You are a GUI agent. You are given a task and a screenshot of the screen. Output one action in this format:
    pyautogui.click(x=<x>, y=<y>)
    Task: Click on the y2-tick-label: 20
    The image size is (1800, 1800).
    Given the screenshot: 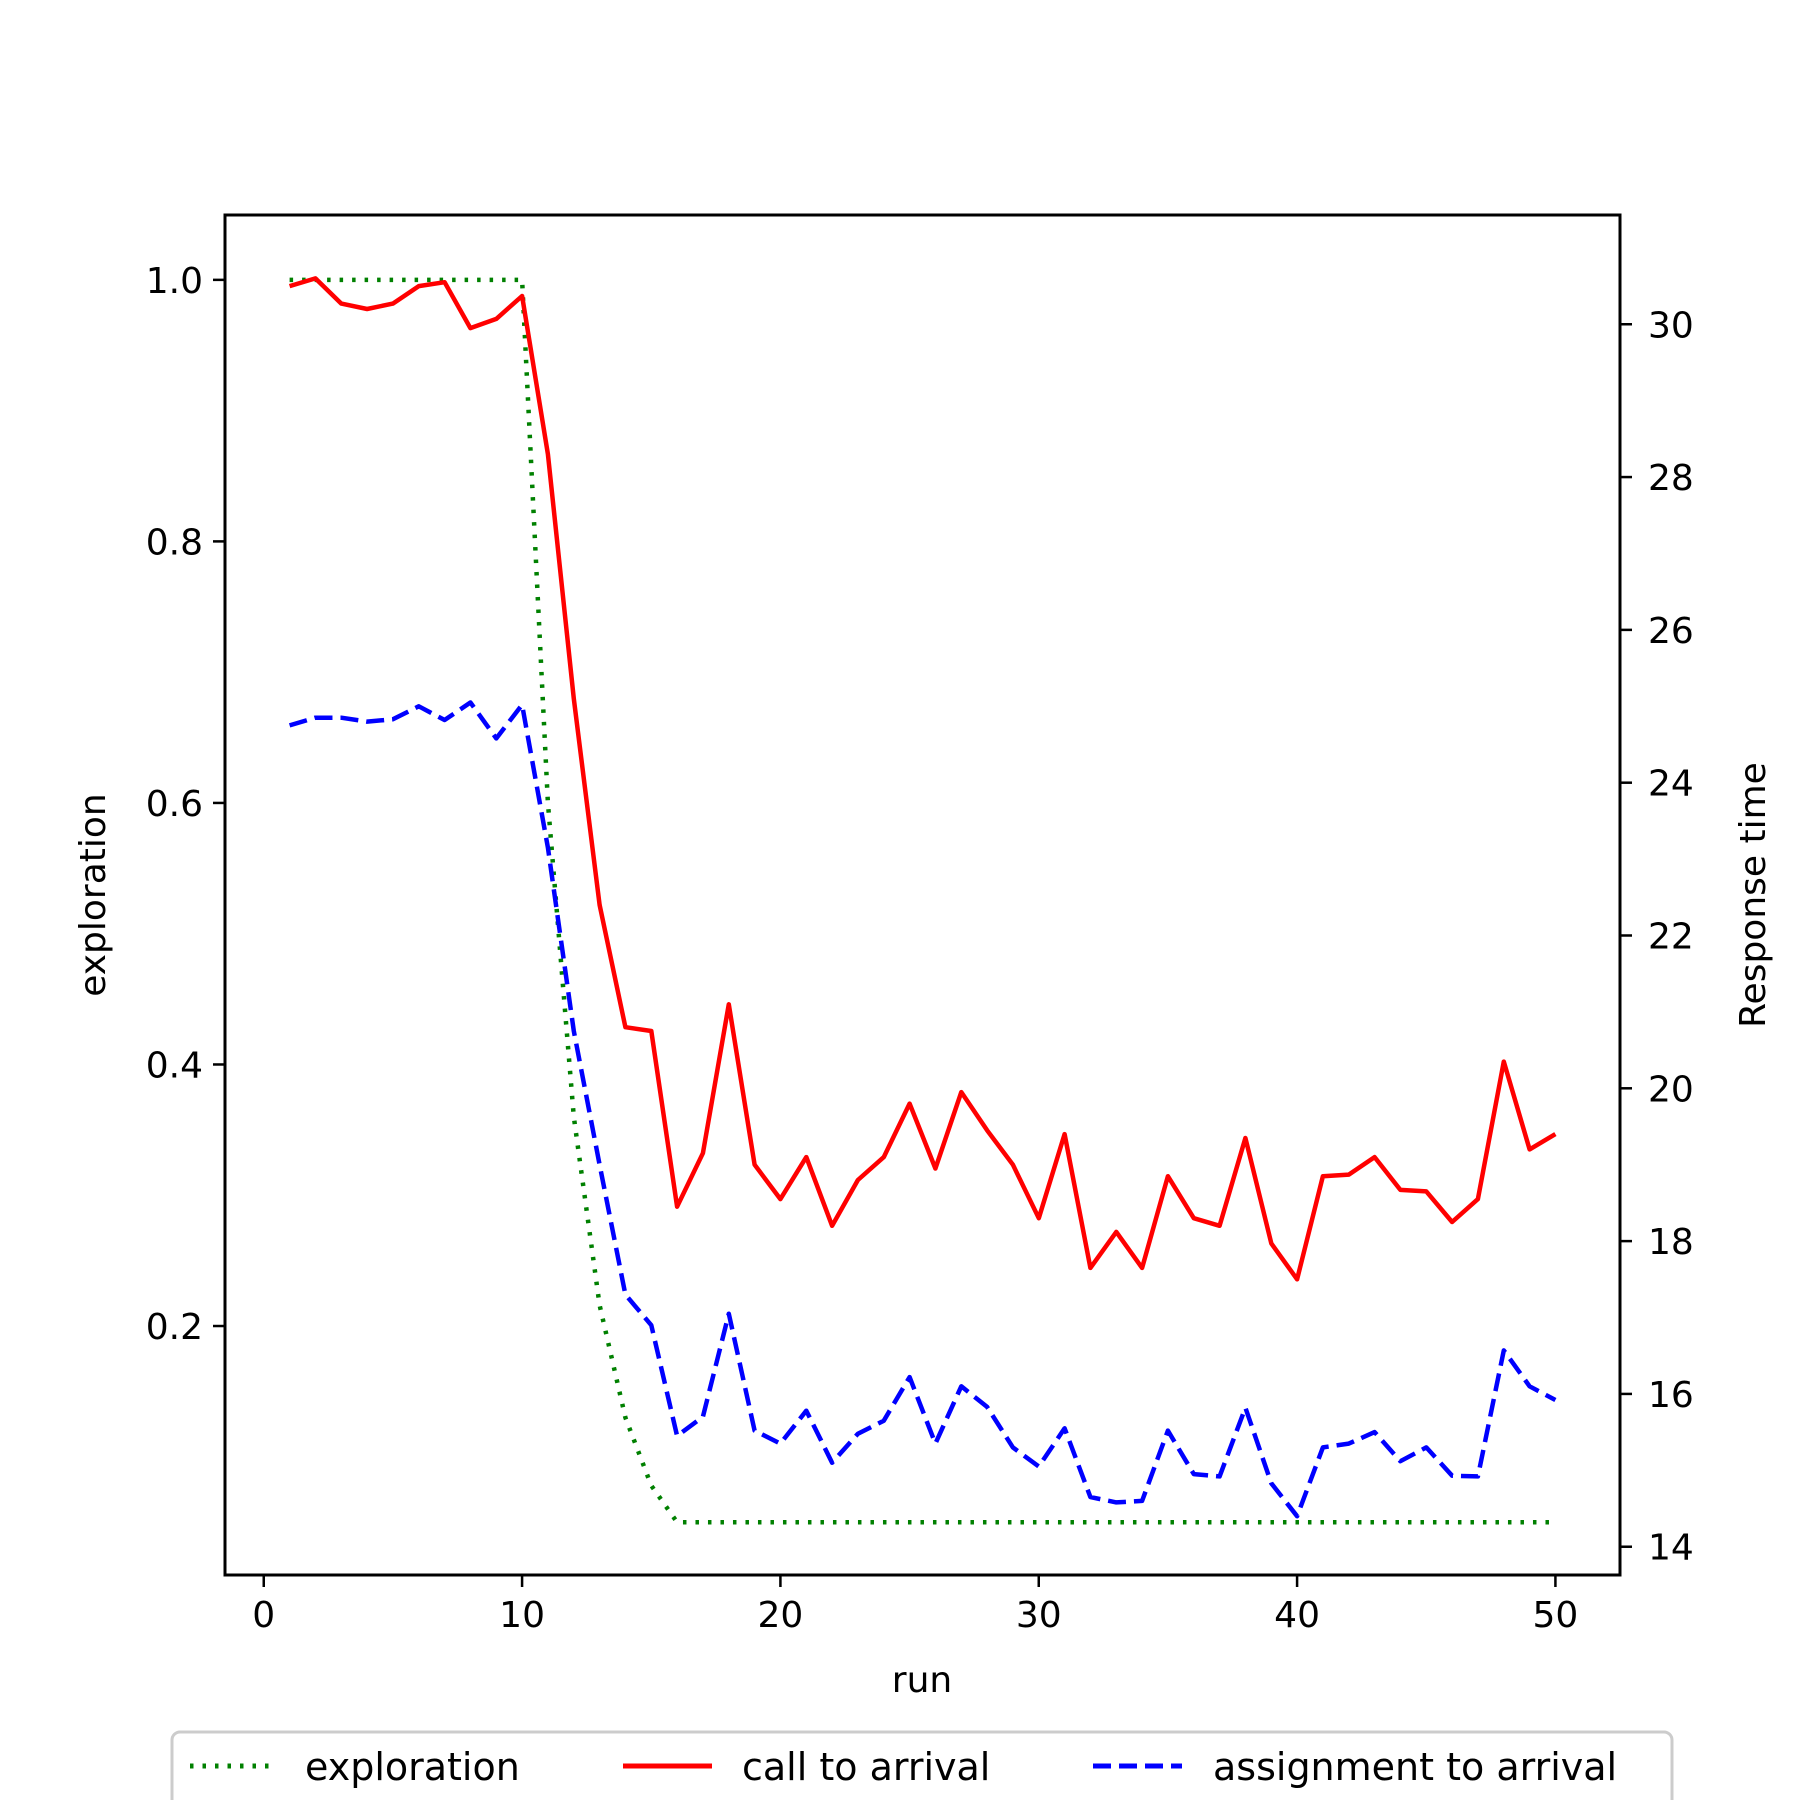 What is the action you would take?
    pyautogui.click(x=1671, y=1089)
    